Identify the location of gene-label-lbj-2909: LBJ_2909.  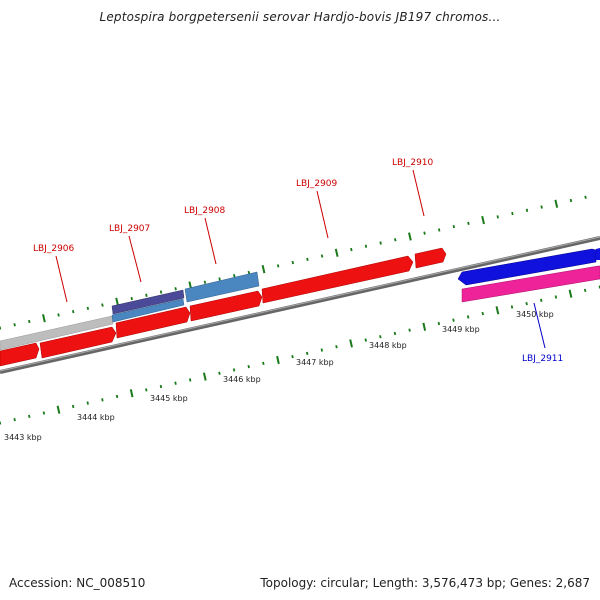
(317, 184).